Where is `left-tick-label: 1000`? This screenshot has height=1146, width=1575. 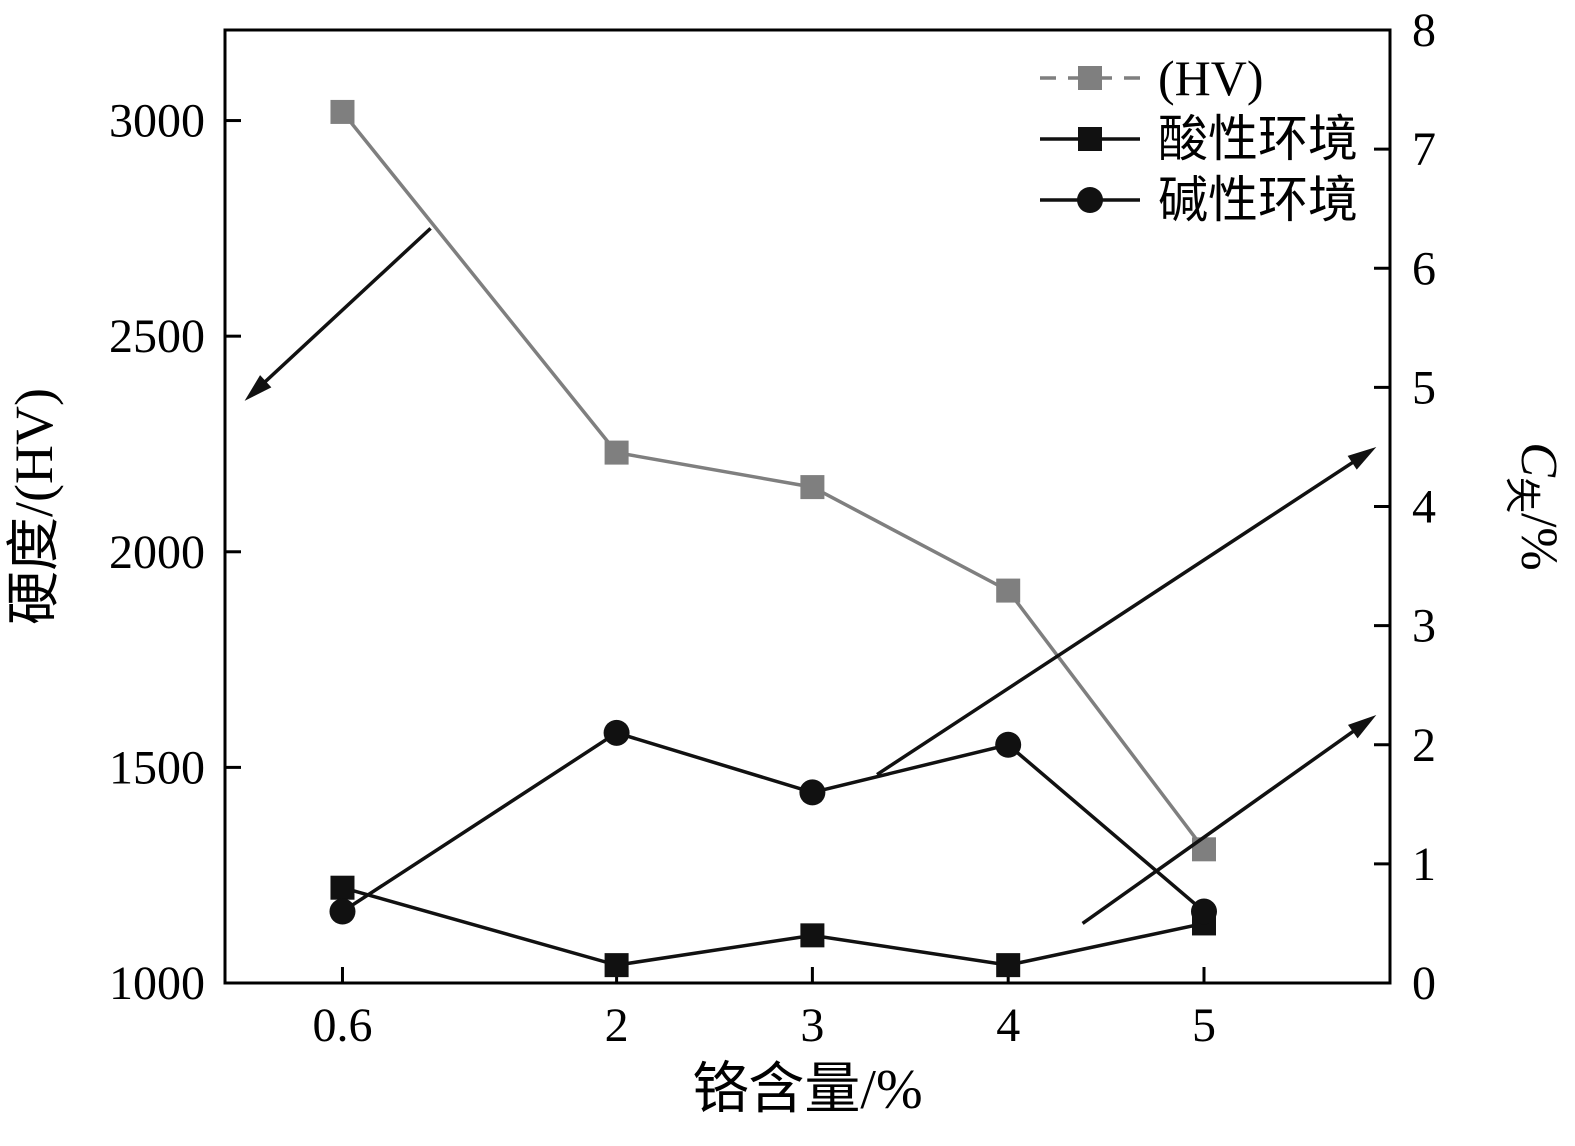 left-tick-label: 1000 is located at coordinates (157, 983).